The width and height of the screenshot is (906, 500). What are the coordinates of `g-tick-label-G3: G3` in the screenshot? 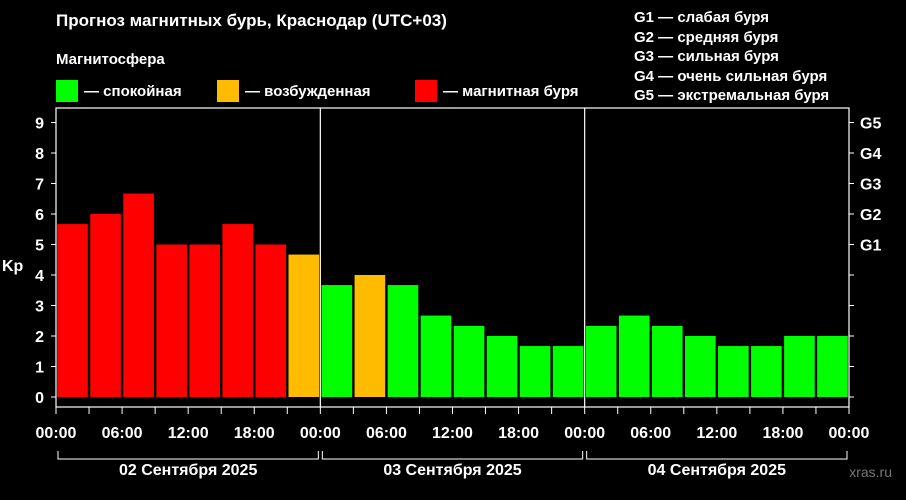 It's located at (870, 185).